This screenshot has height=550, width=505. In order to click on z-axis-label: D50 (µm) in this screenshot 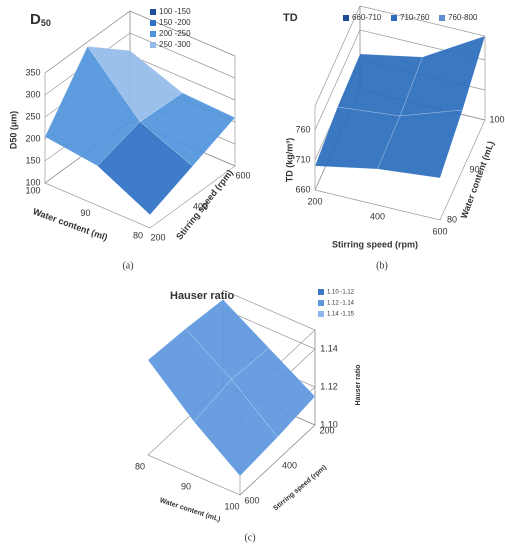, I will do `click(13, 130)`.